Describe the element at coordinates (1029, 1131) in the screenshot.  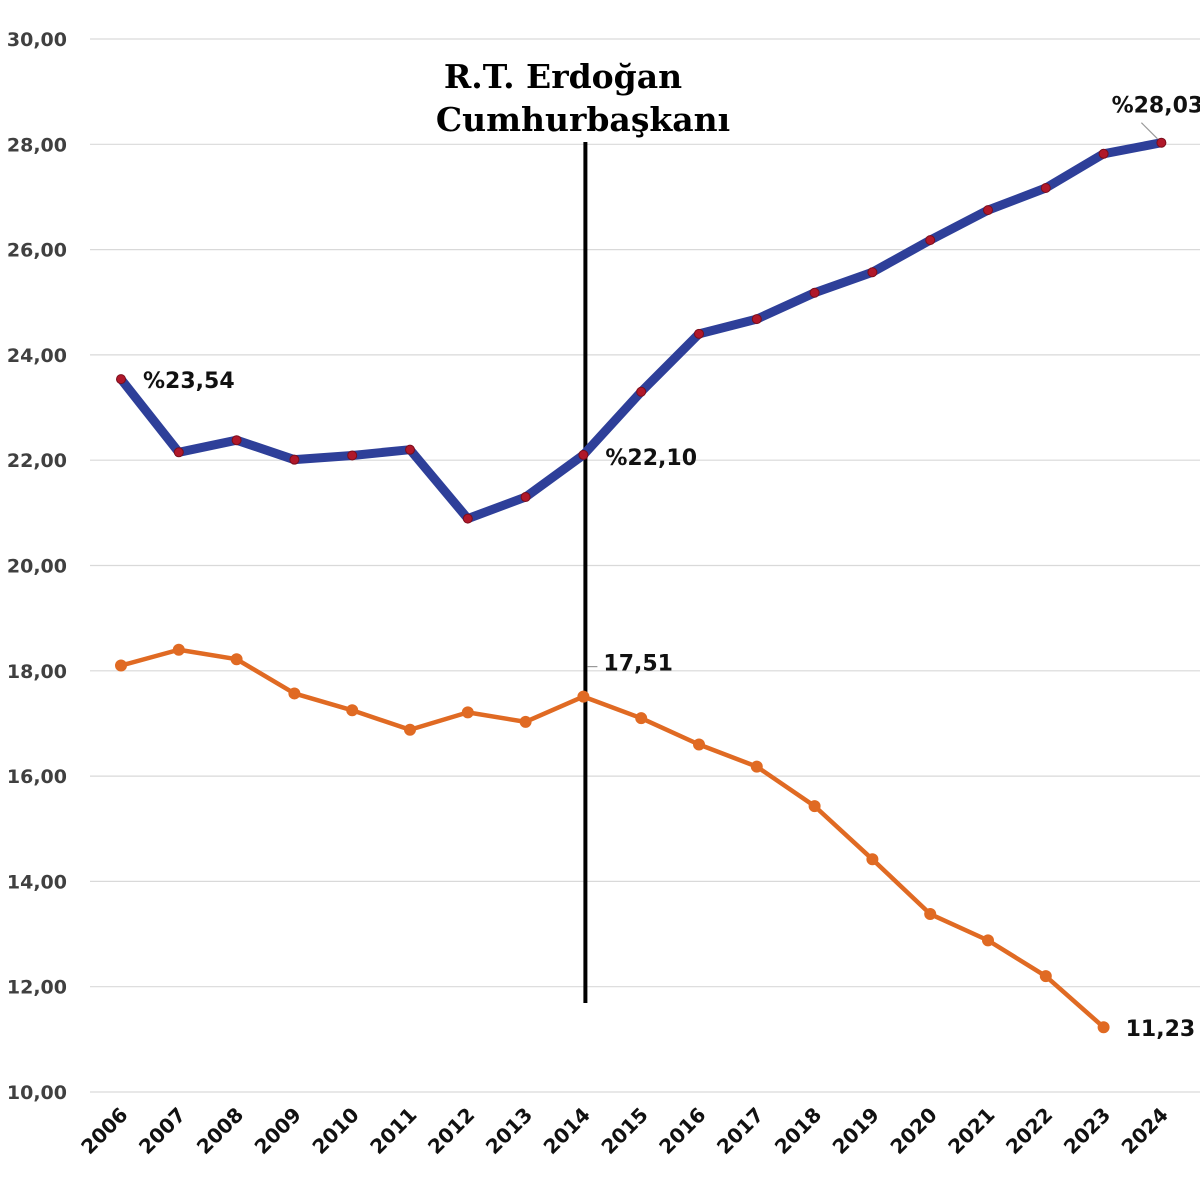
I see `x-tick-label: 2022` at that location.